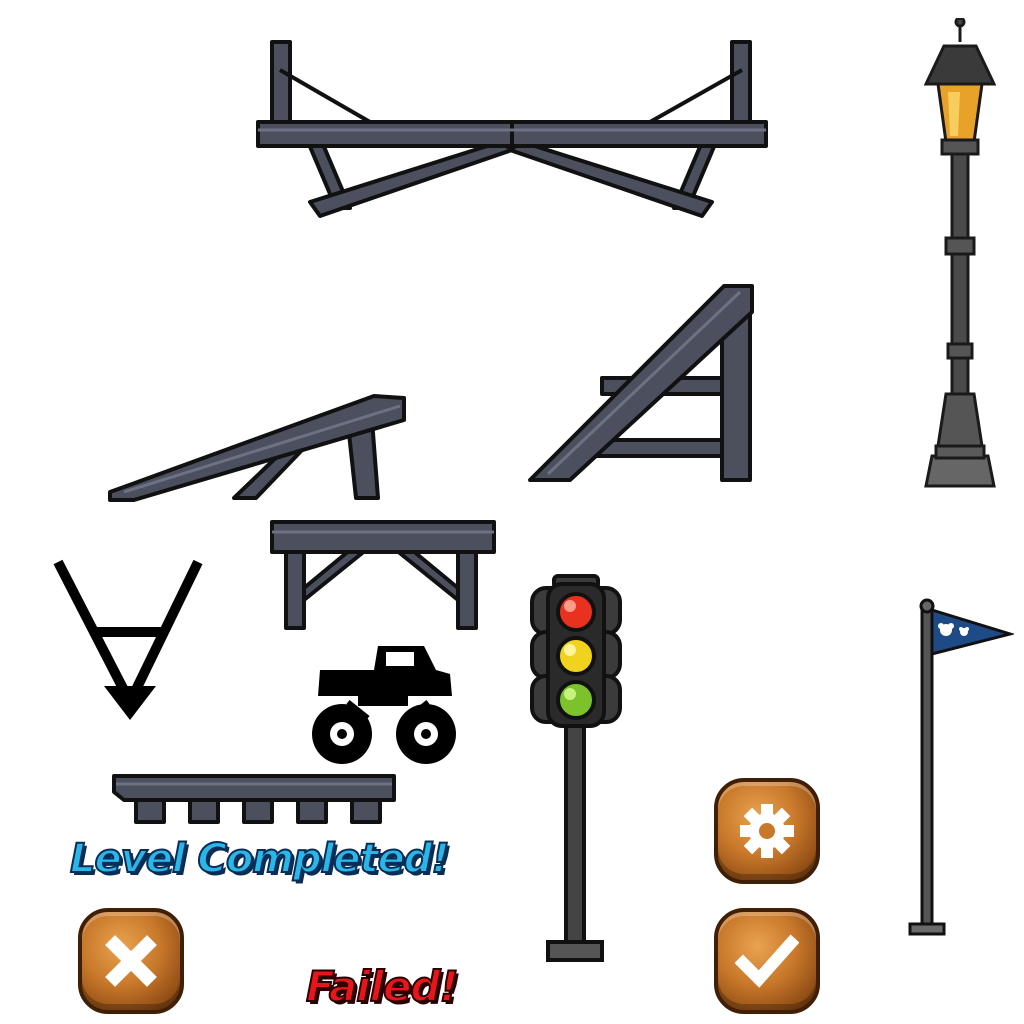 This screenshot has height=1024, width=1024. Describe the element at coordinates (257, 448) in the screenshot. I see `small-ramp-sprite` at that location.